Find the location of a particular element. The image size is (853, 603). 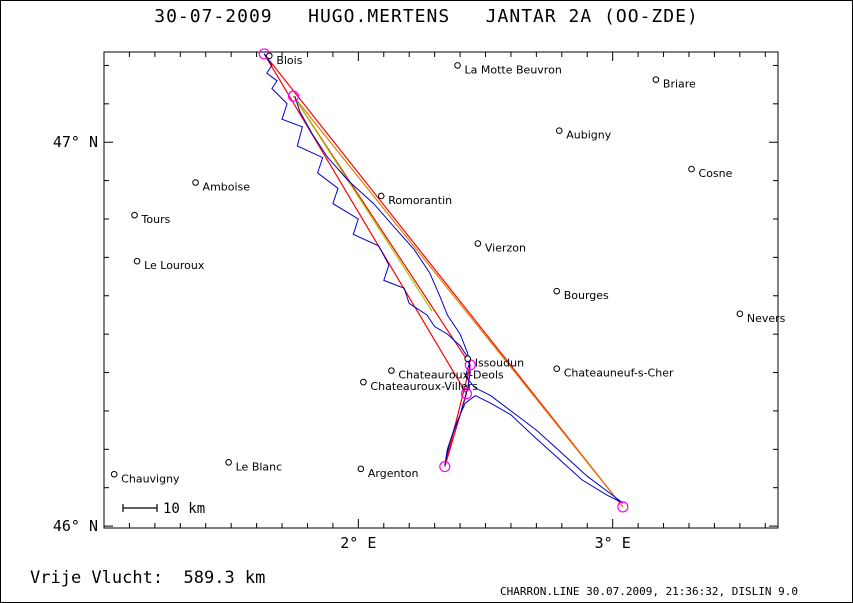

x-tick-label: 3° E is located at coordinates (613, 543).